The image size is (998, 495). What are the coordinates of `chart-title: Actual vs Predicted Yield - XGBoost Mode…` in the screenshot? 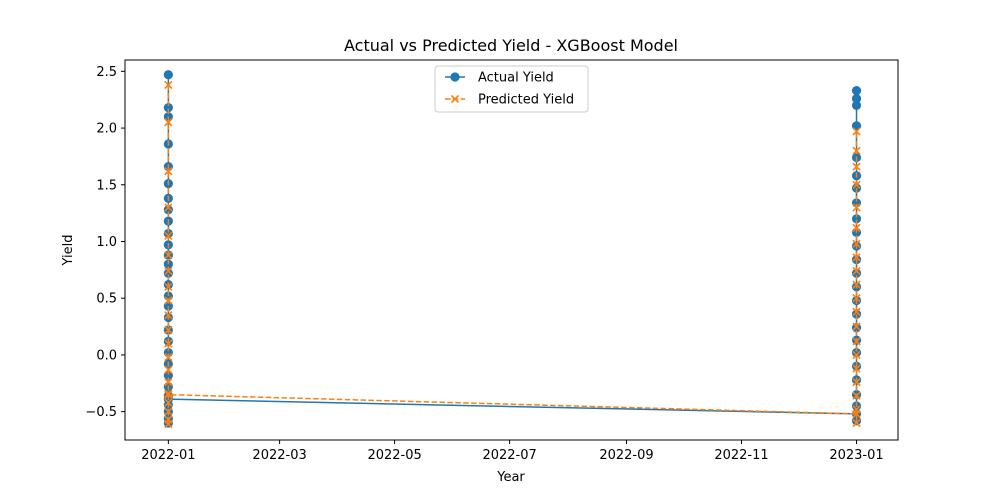 It's located at (511, 45).